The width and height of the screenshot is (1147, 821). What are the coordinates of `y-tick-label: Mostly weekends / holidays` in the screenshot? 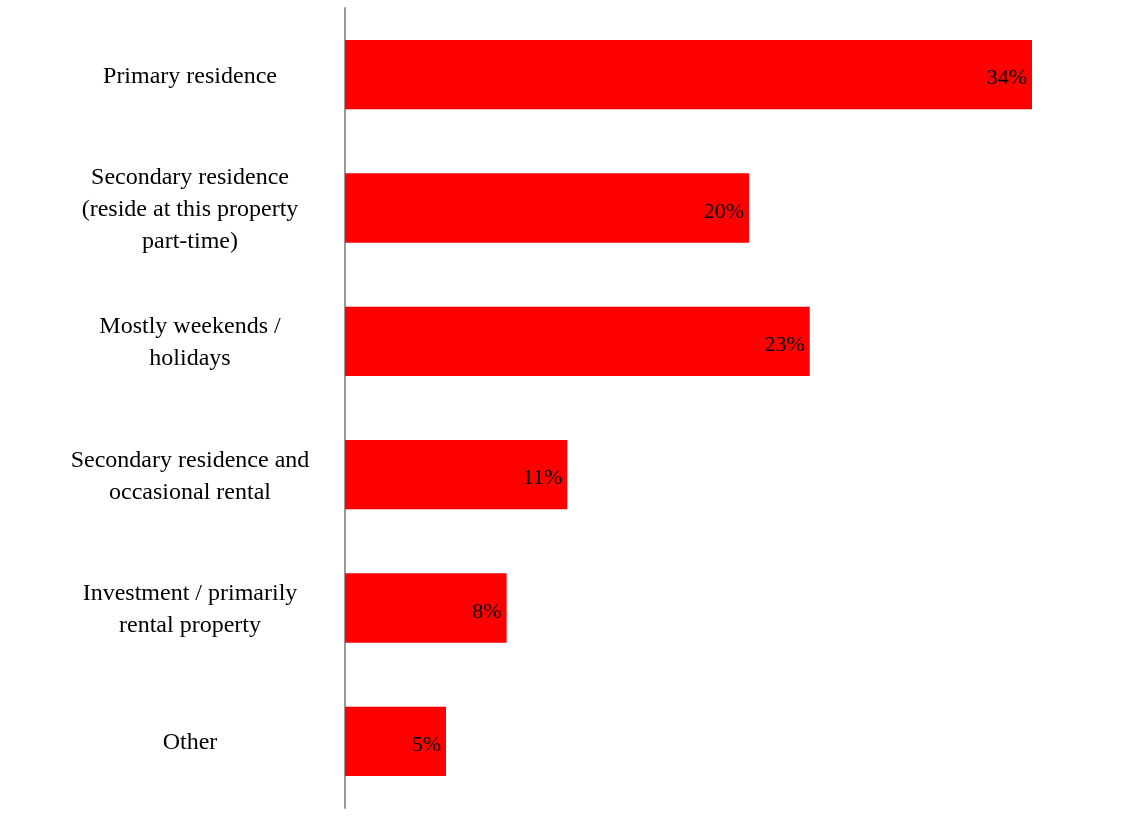 It's located at (190, 341).